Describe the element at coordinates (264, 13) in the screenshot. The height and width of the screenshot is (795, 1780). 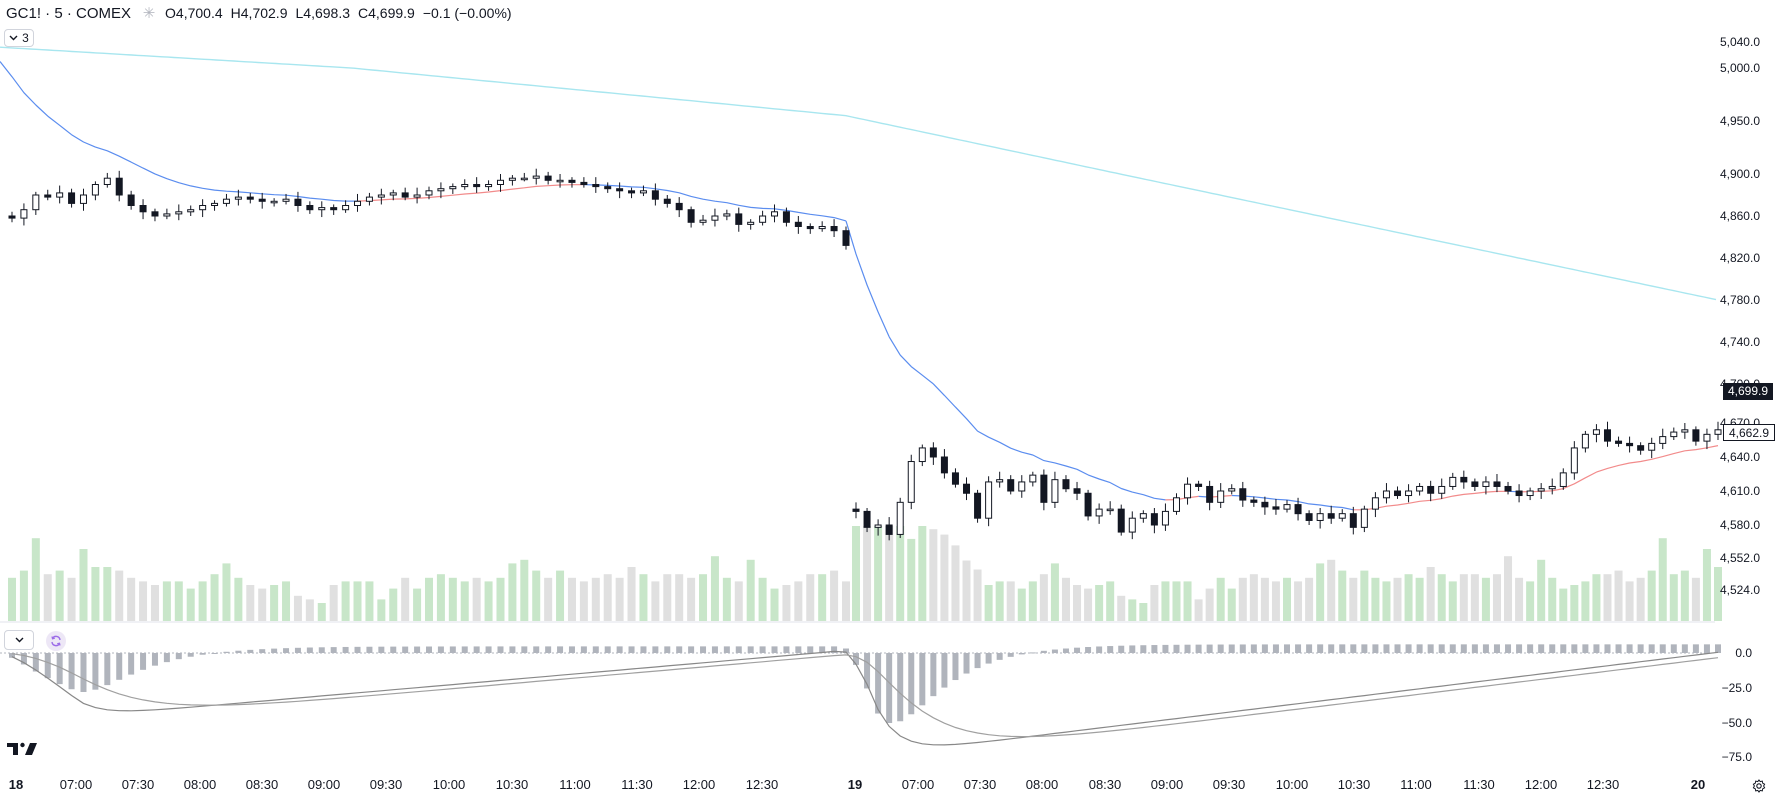
I see `high-value: 4,702.9` at that location.